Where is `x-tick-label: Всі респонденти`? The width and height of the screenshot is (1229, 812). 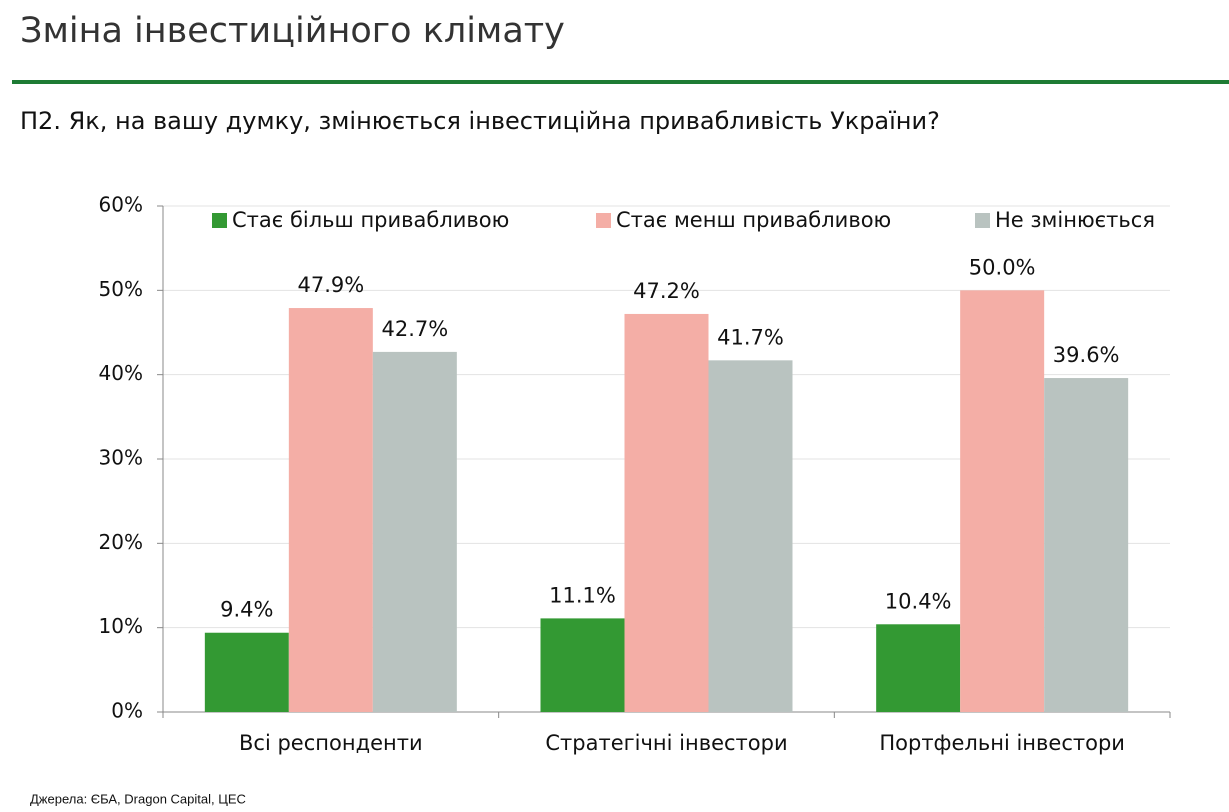 x-tick-label: Всі респонденти is located at coordinates (331, 743).